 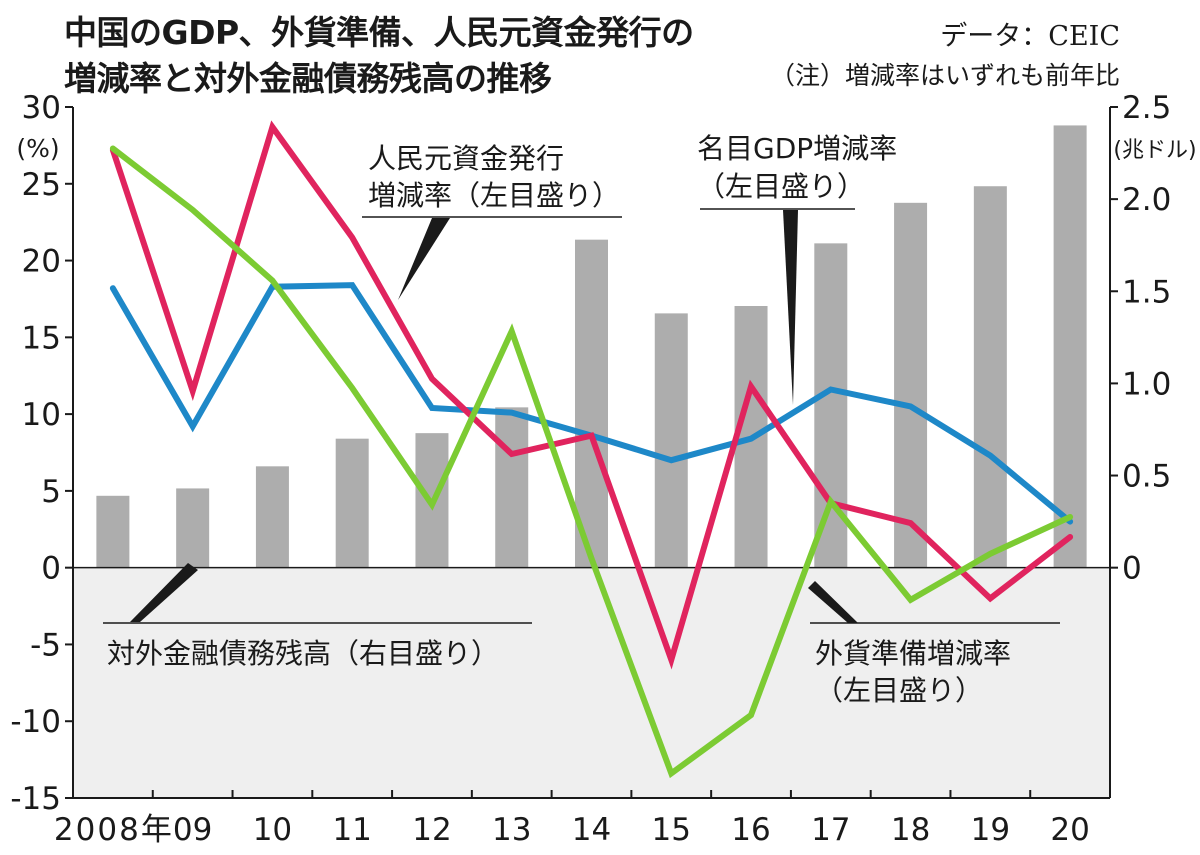 What do you see at coordinates (1030, 36) in the screenshot?
I see `data-source: データ：CEIC` at bounding box center [1030, 36].